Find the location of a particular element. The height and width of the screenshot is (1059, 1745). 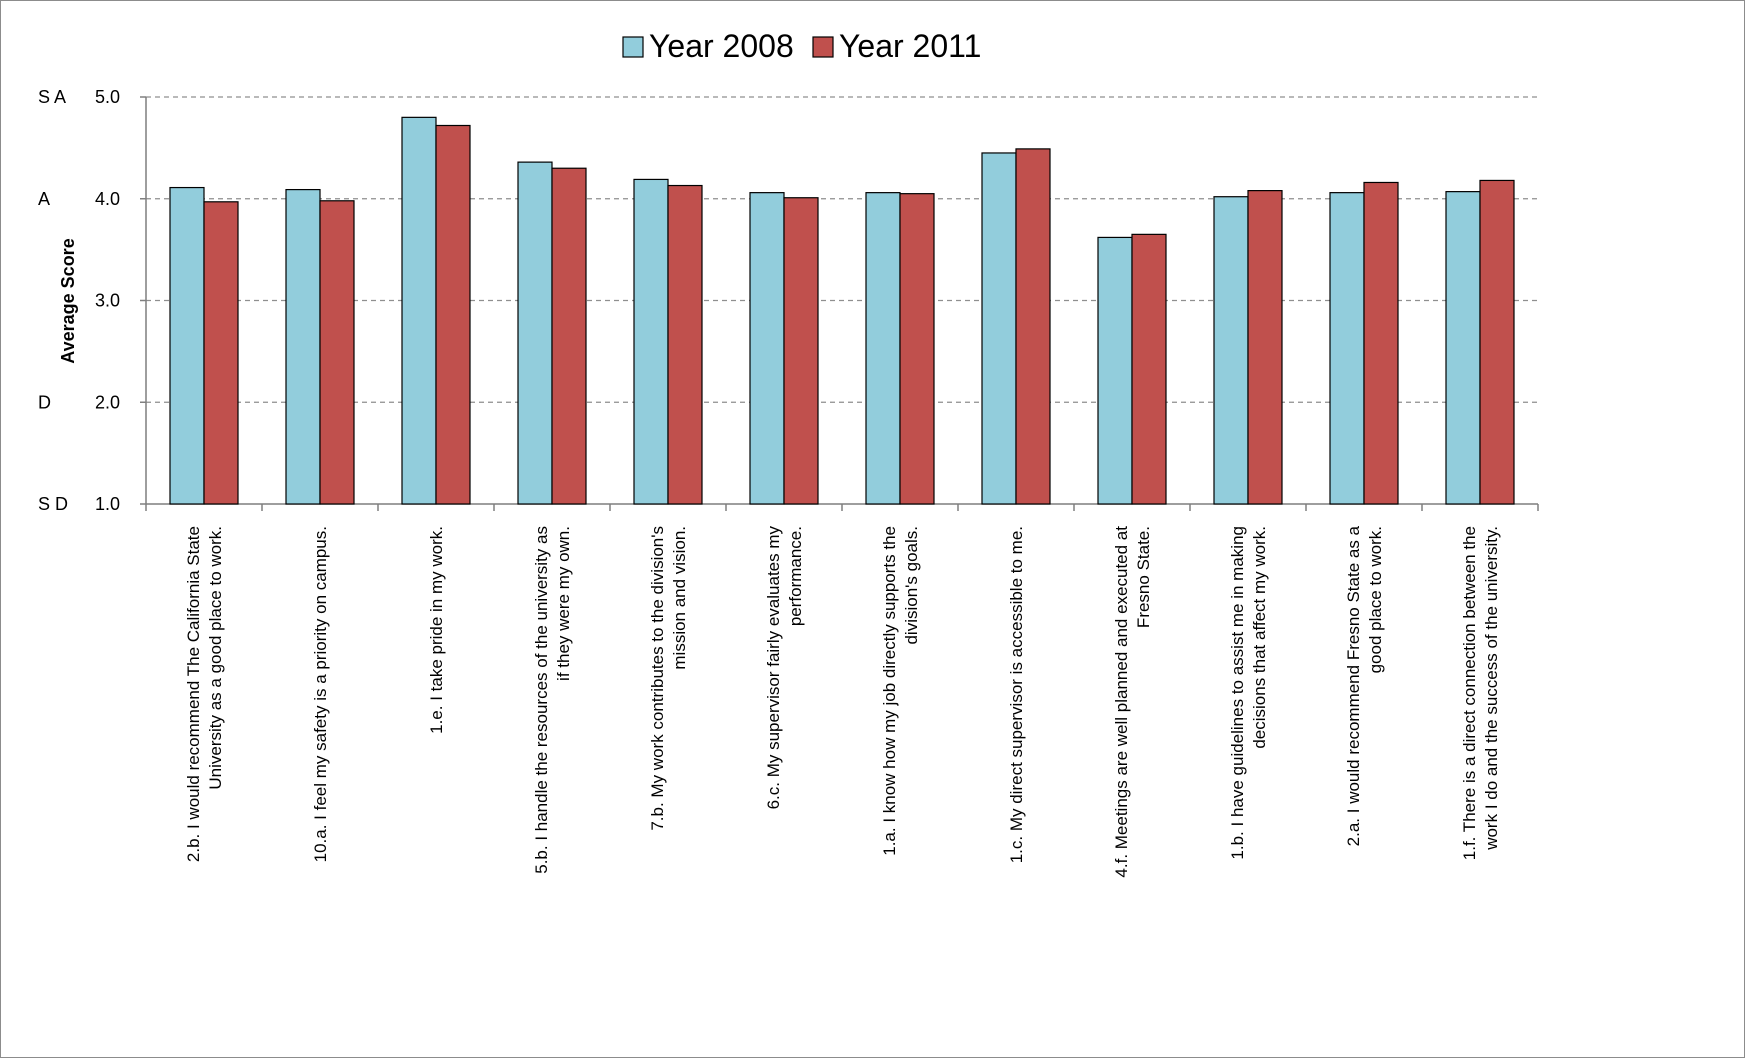

legend: Year 2008 Year 2011 is located at coordinates (801, 46).